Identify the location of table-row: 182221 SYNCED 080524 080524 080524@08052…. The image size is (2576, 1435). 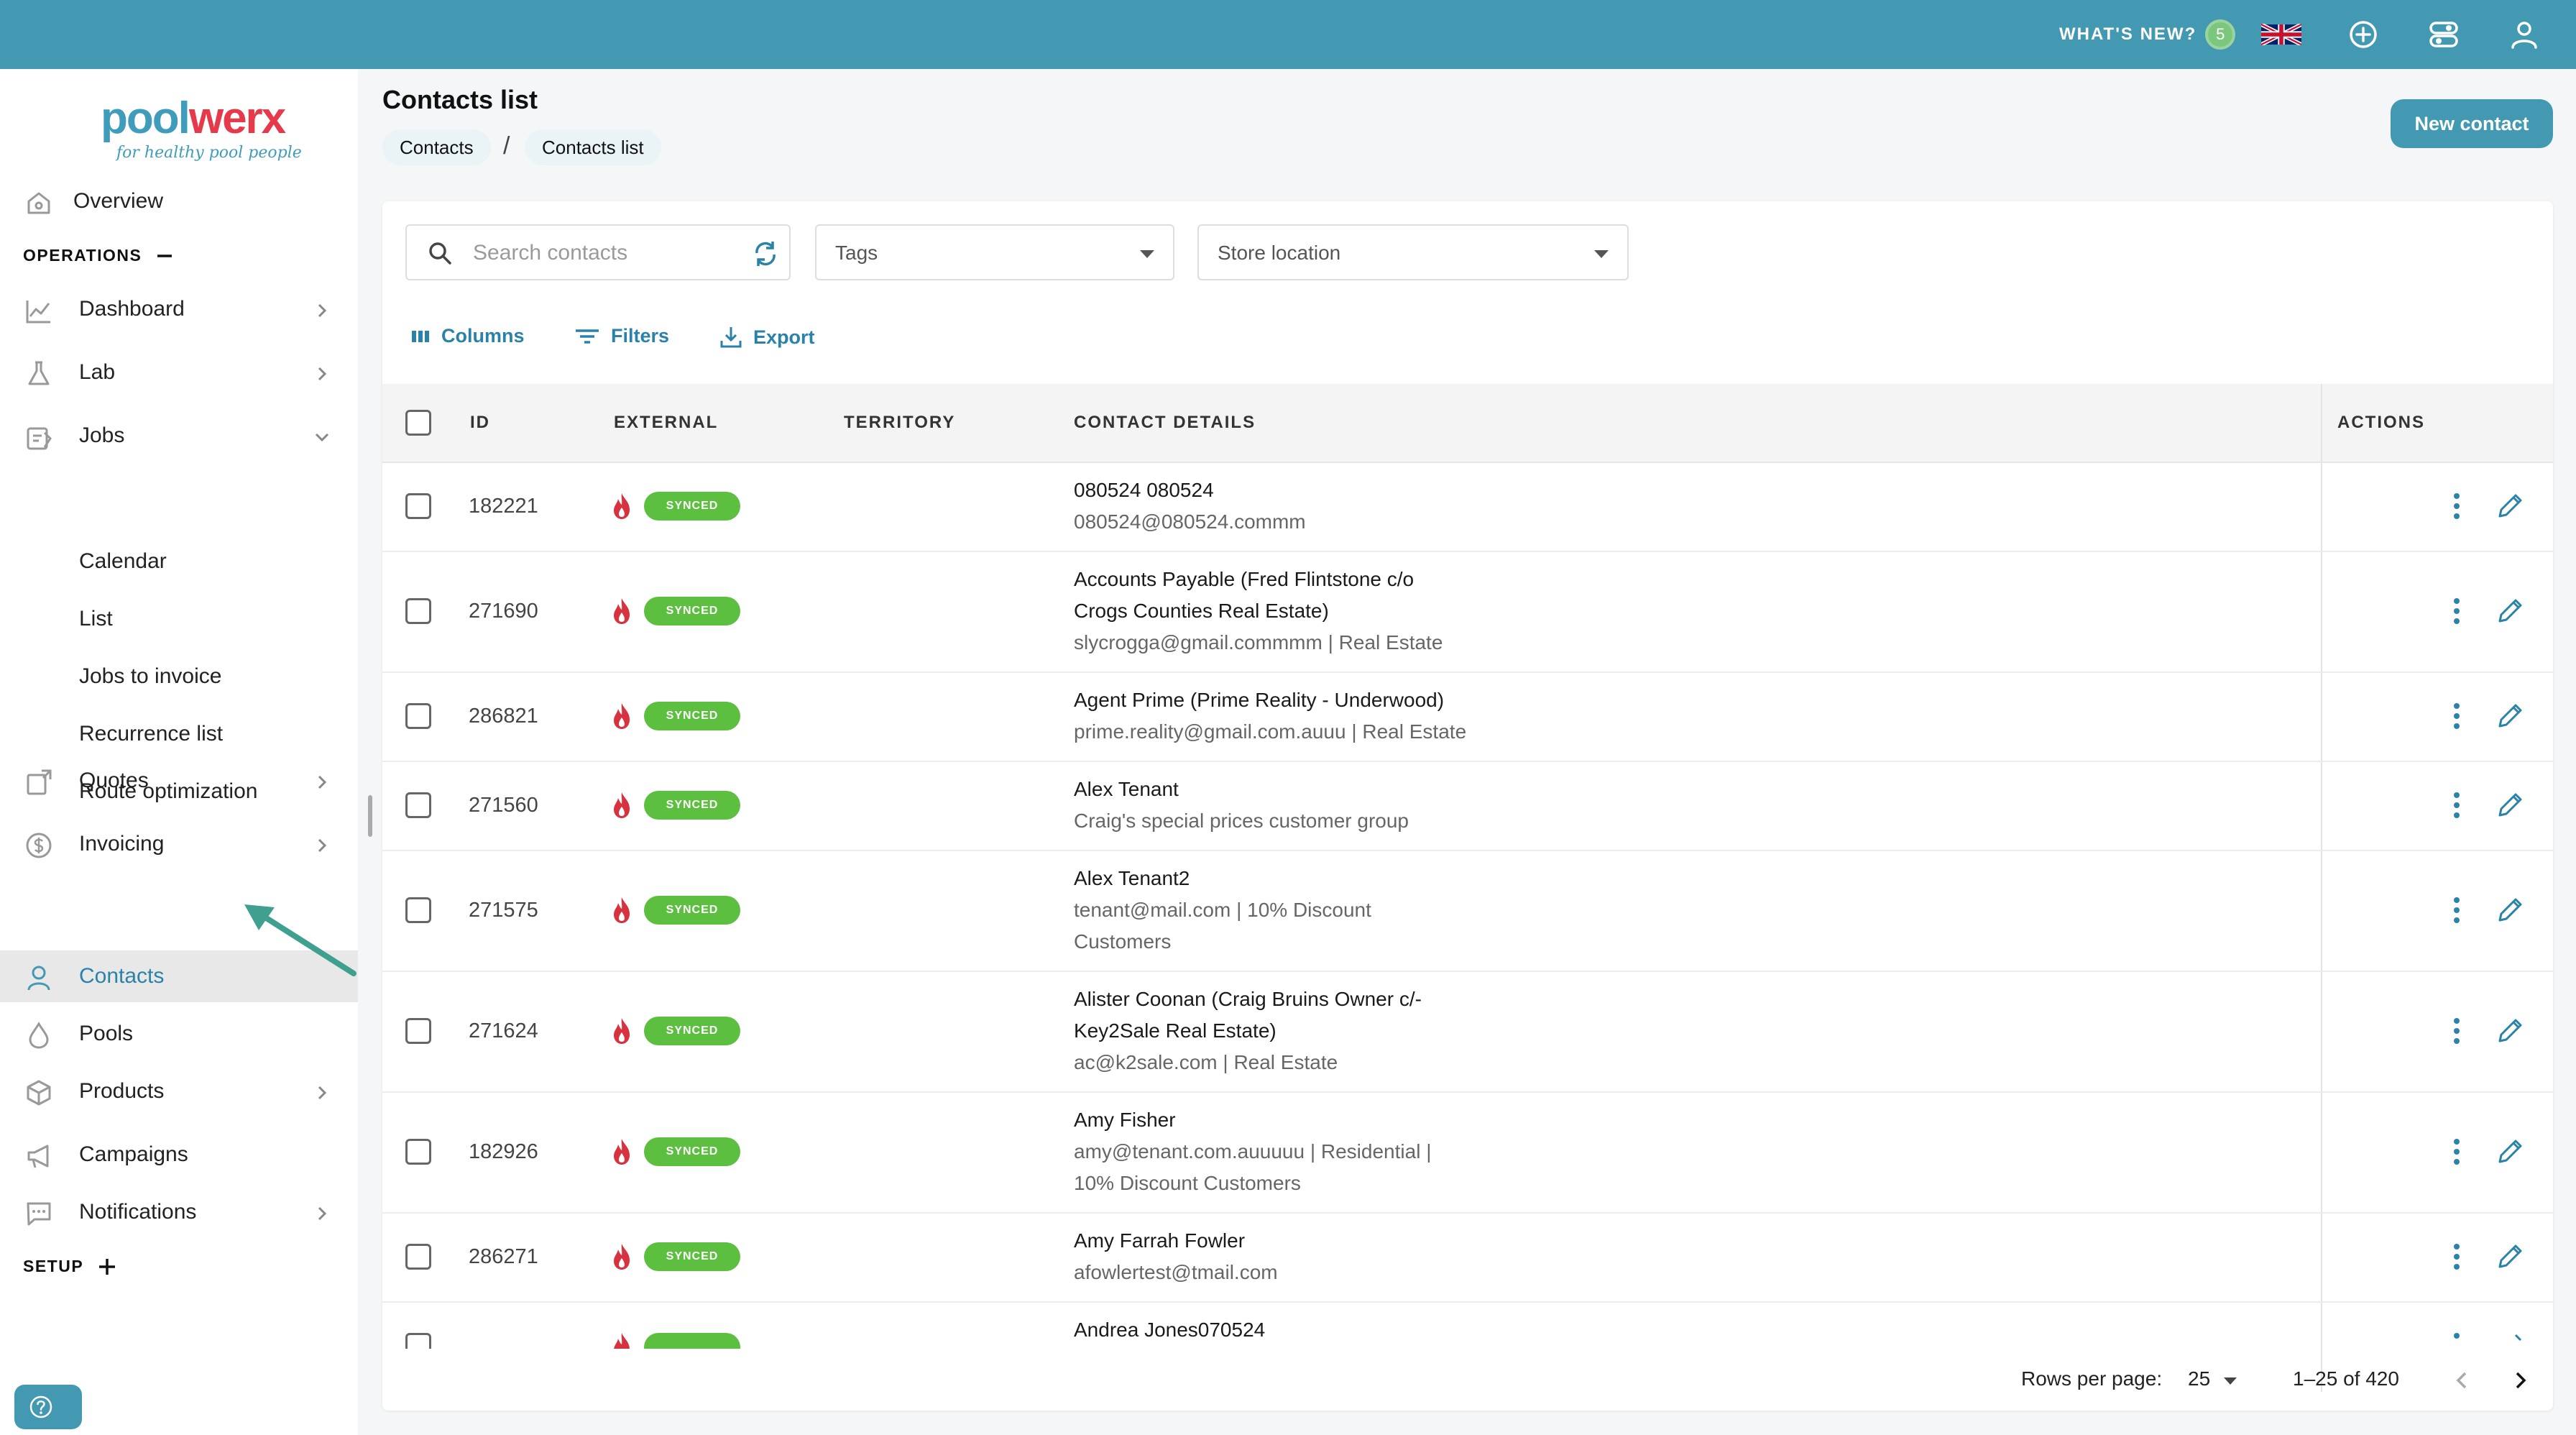
(1467, 507).